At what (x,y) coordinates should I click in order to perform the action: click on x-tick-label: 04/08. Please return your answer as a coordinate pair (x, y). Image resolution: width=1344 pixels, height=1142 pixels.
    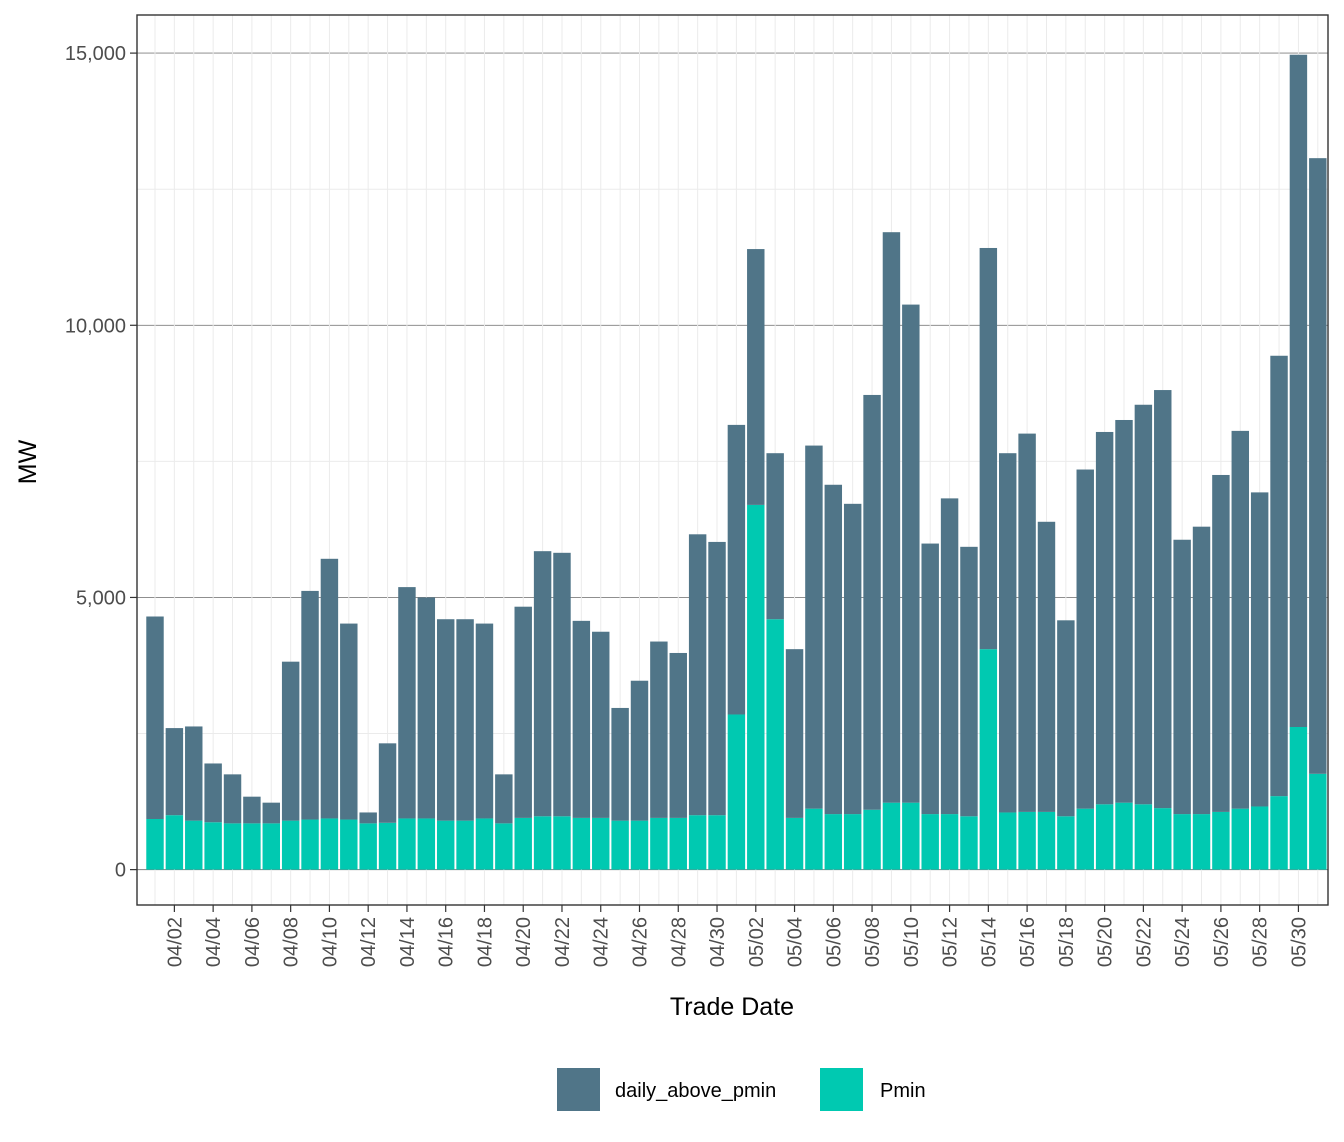
    Looking at the image, I should click on (292, 942).